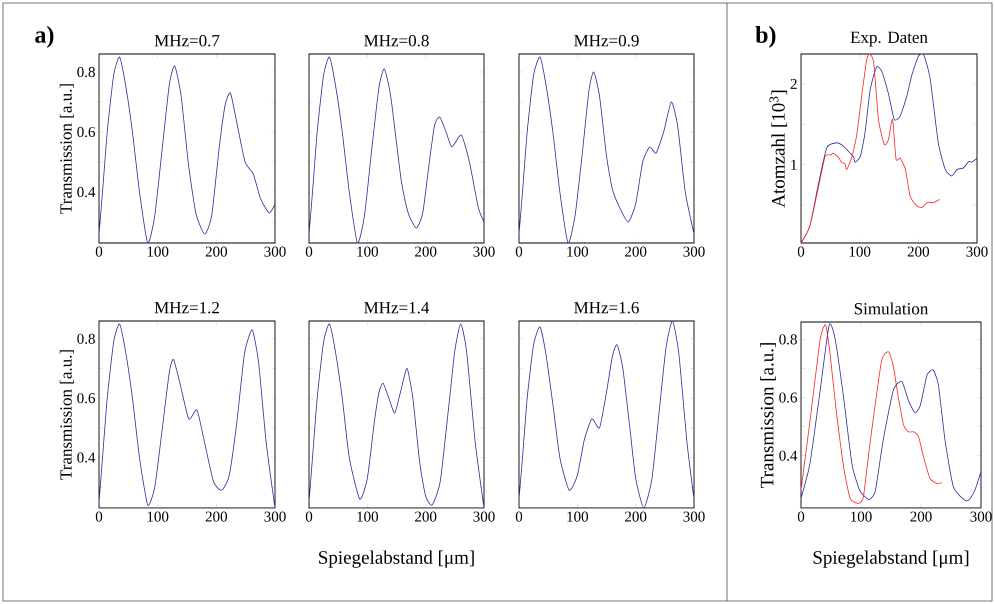 This screenshot has height=604, width=995. What do you see at coordinates (397, 308) in the screenshot?
I see `chart-title: MHz=1.4` at bounding box center [397, 308].